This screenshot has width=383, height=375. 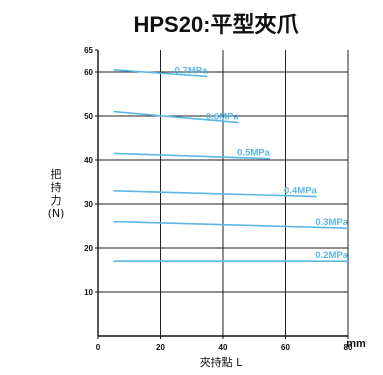 I want to click on y-tick-labels: 10 20 30 40 50 60 65, so click(x=91, y=171).